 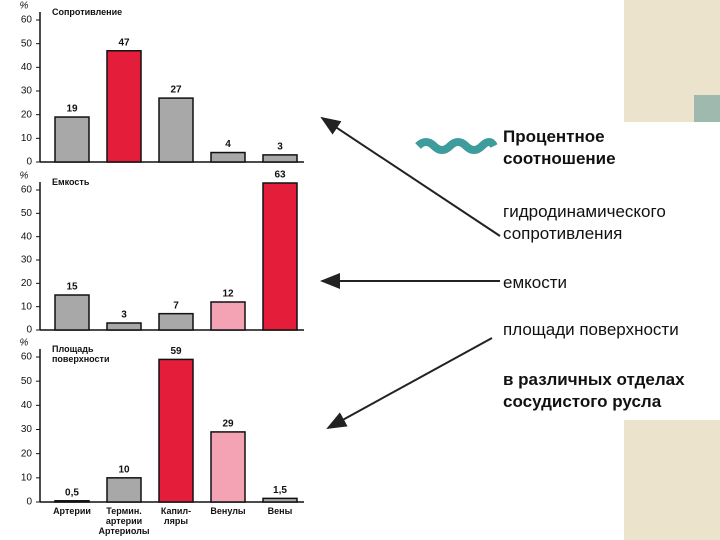 I want to click on value-label: 0,5, so click(x=72, y=492).